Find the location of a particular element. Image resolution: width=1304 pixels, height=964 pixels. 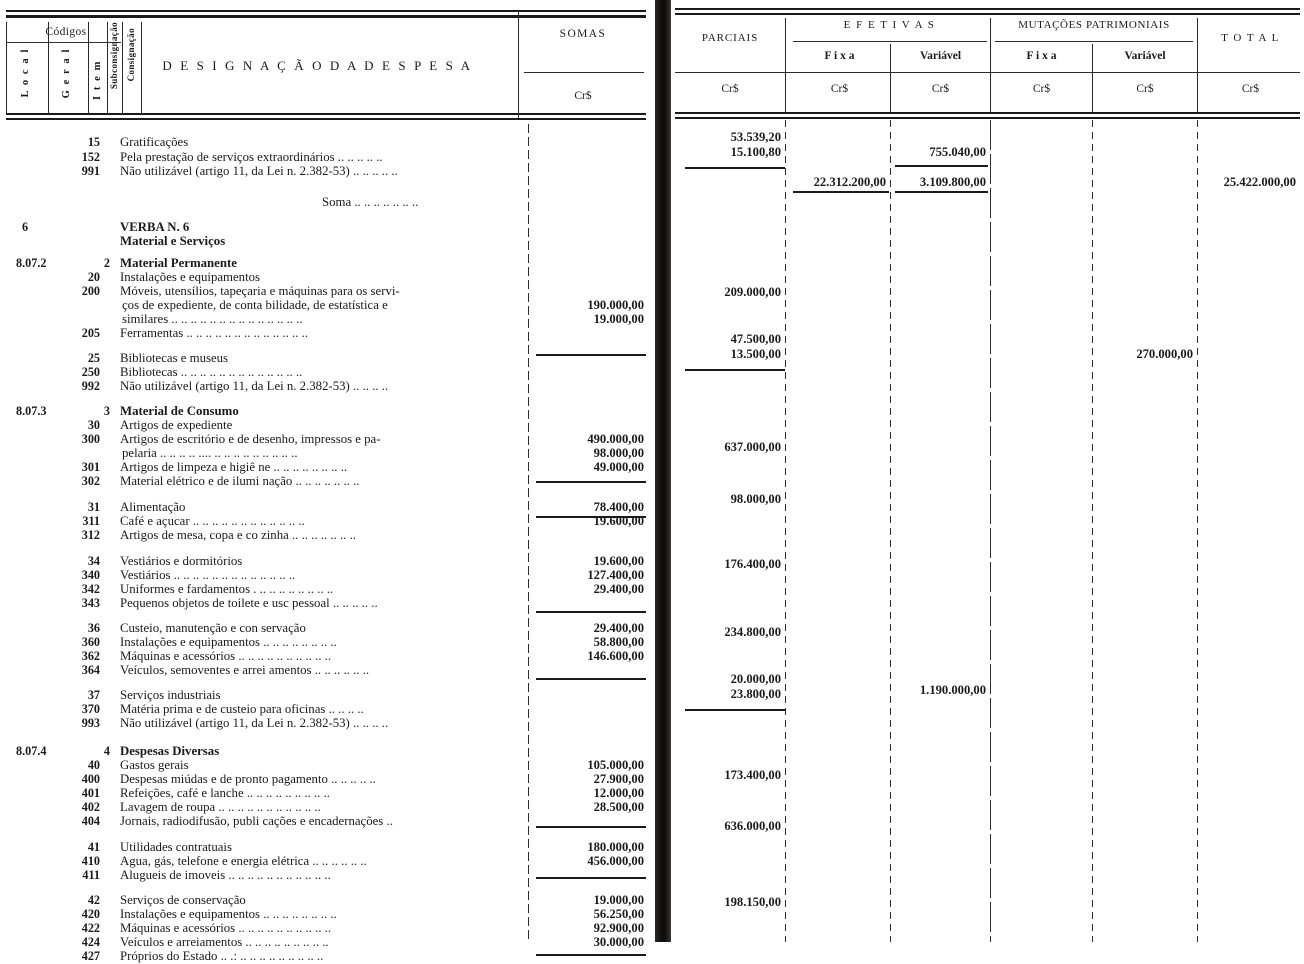

value-efetivas-variavel: 3.109.800,00 is located at coordinates (952, 182).